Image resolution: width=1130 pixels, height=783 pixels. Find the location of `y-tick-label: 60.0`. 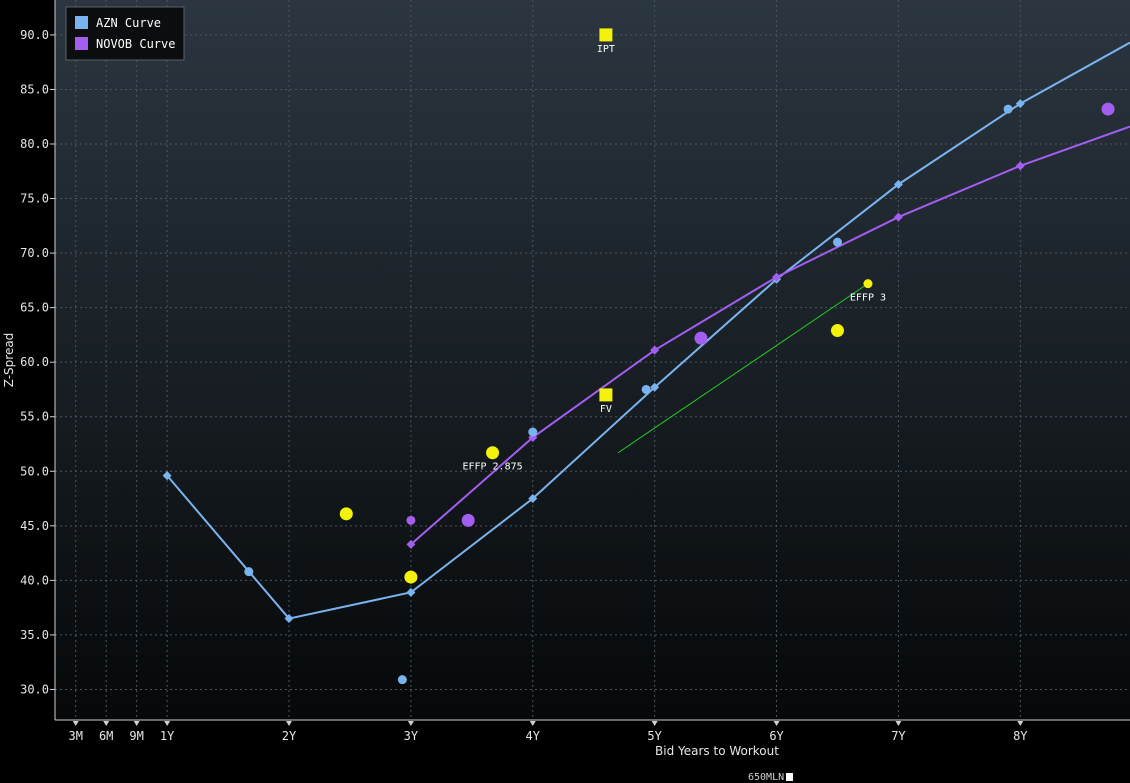

y-tick-label: 60.0 is located at coordinates (34, 362).